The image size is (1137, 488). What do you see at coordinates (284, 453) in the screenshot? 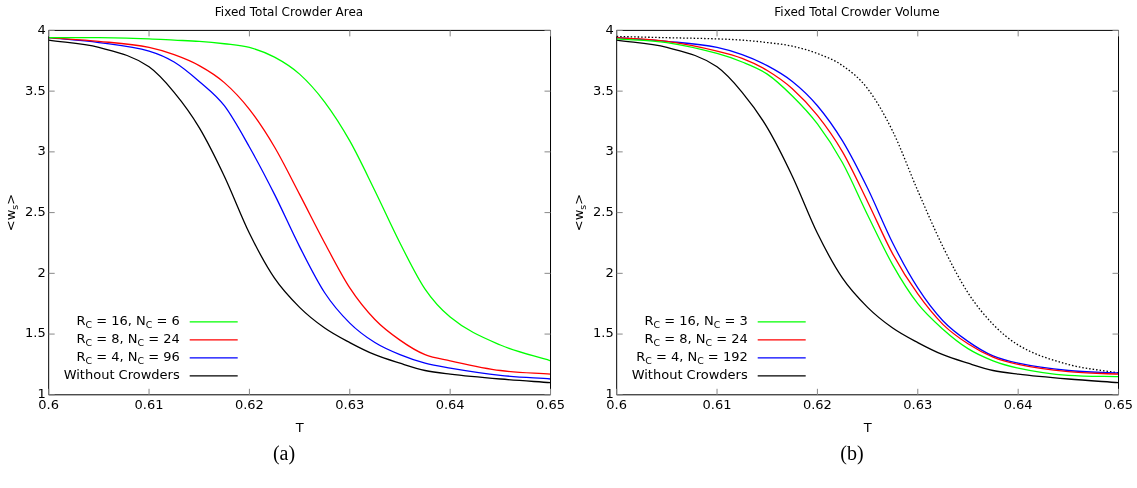
I see `text: (a)` at bounding box center [284, 453].